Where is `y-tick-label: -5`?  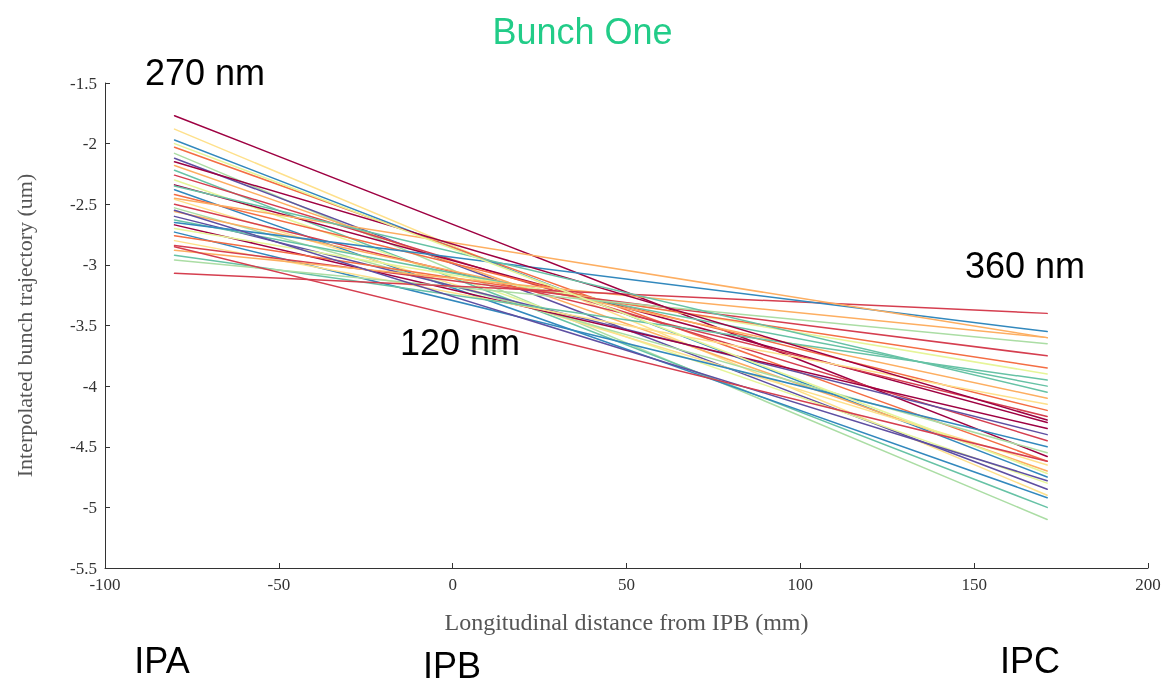
y-tick-label: -5 is located at coordinates (89, 507).